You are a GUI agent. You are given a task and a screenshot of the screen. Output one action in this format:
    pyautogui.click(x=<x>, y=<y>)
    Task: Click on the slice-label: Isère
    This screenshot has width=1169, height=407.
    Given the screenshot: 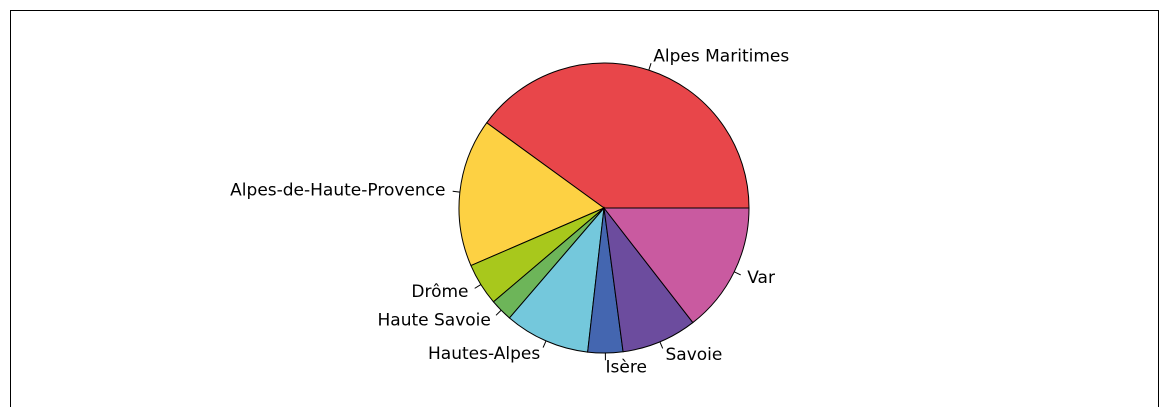 What is the action you would take?
    pyautogui.click(x=626, y=367)
    